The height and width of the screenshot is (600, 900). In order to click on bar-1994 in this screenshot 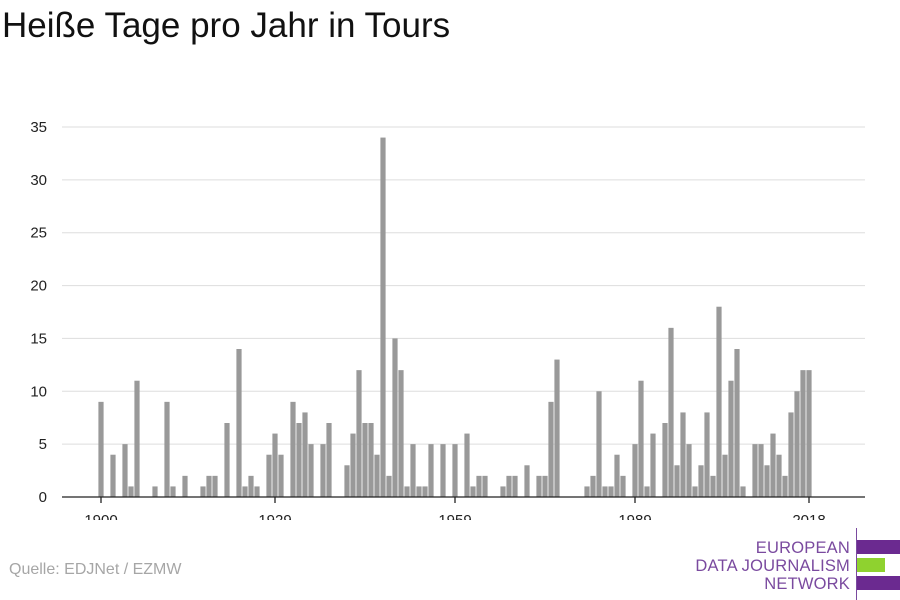, I will do `click(665, 460)`.